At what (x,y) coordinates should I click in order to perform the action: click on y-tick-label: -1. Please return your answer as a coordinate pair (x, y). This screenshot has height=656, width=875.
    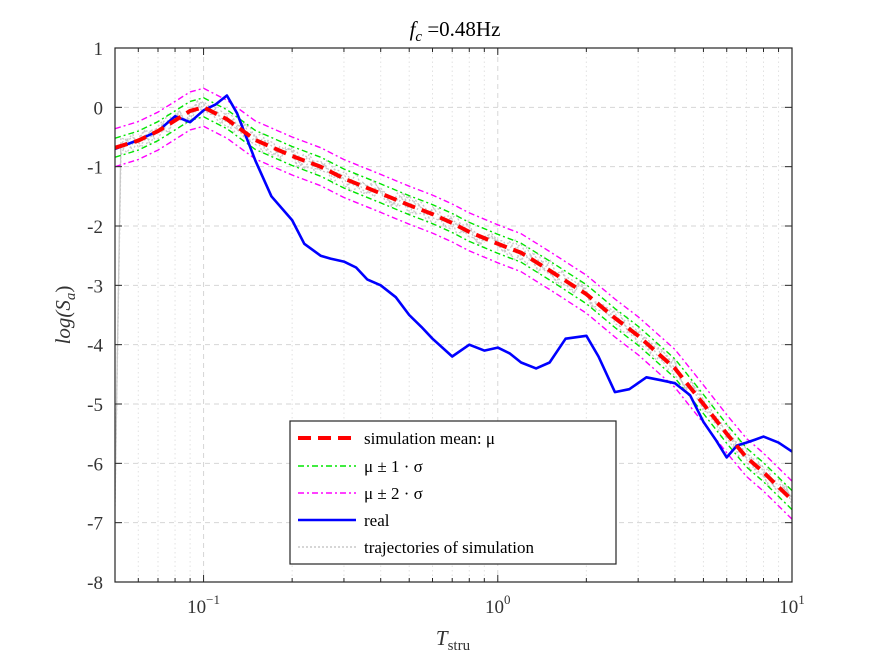
    Looking at the image, I should click on (95, 168).